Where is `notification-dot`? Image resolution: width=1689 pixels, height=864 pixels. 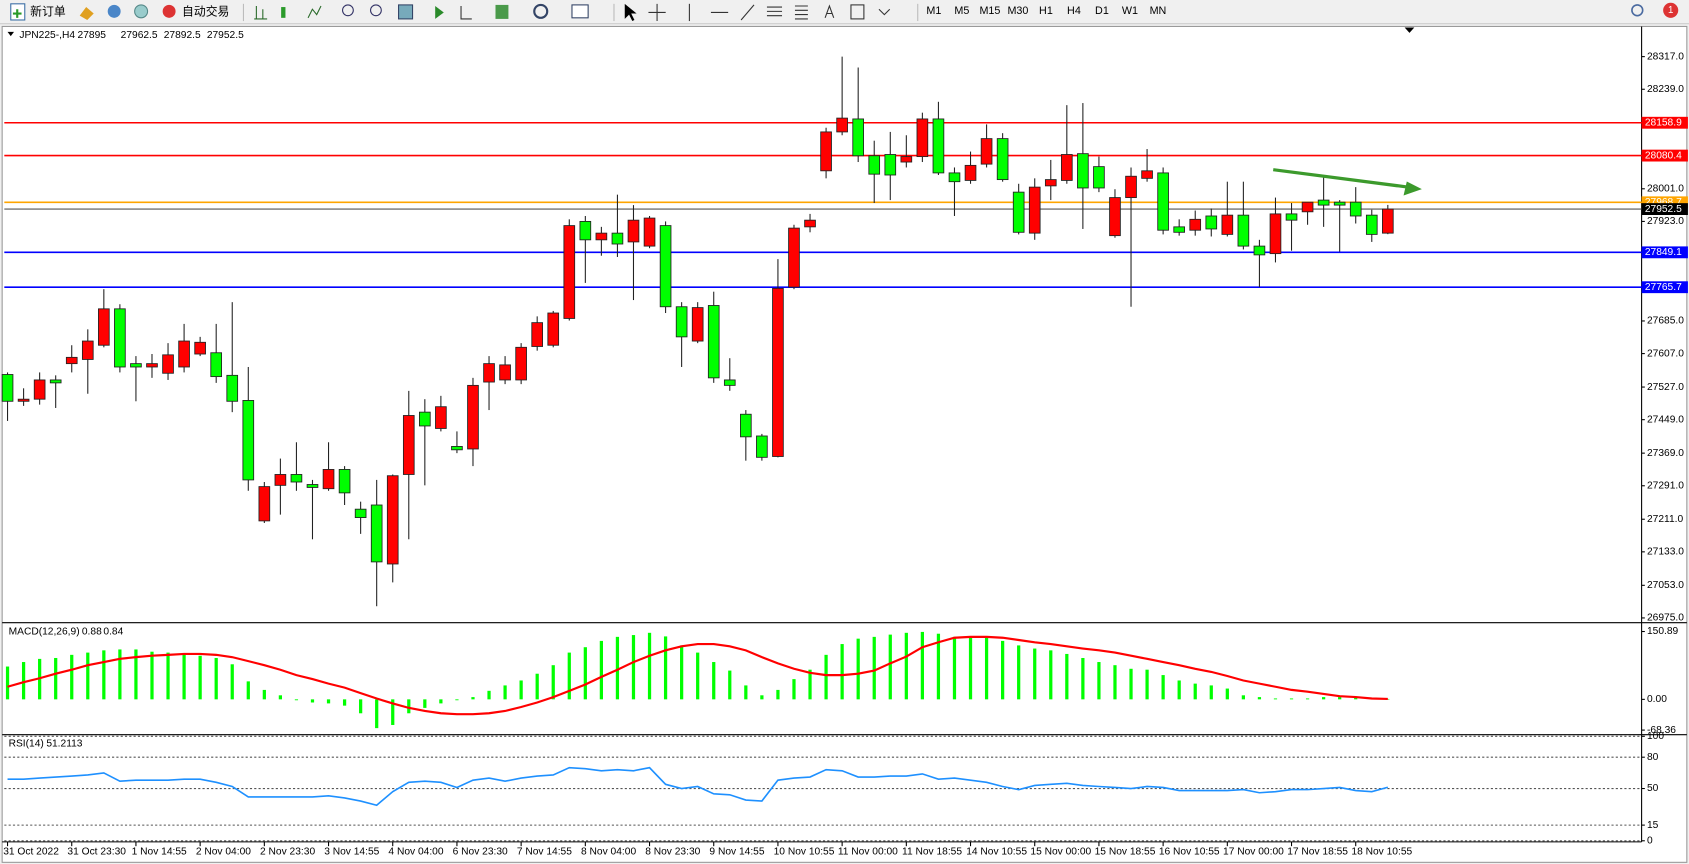 notification-dot is located at coordinates (1671, 10).